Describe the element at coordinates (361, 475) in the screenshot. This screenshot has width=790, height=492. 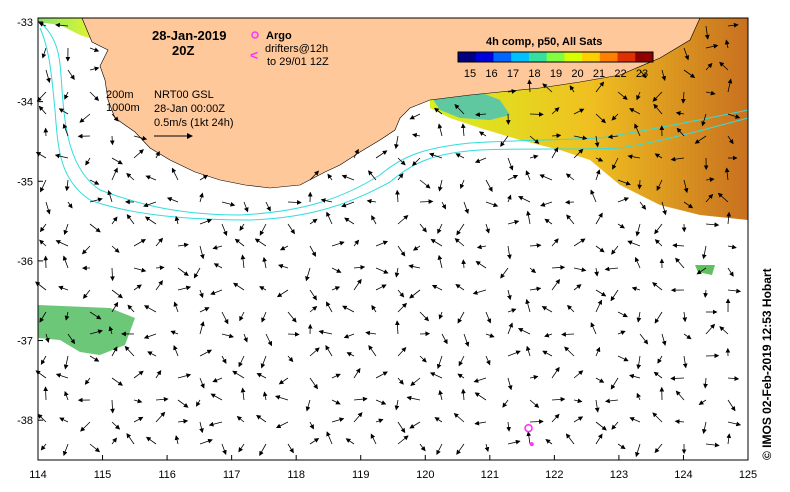
I see `x-tick-label: 119` at that location.